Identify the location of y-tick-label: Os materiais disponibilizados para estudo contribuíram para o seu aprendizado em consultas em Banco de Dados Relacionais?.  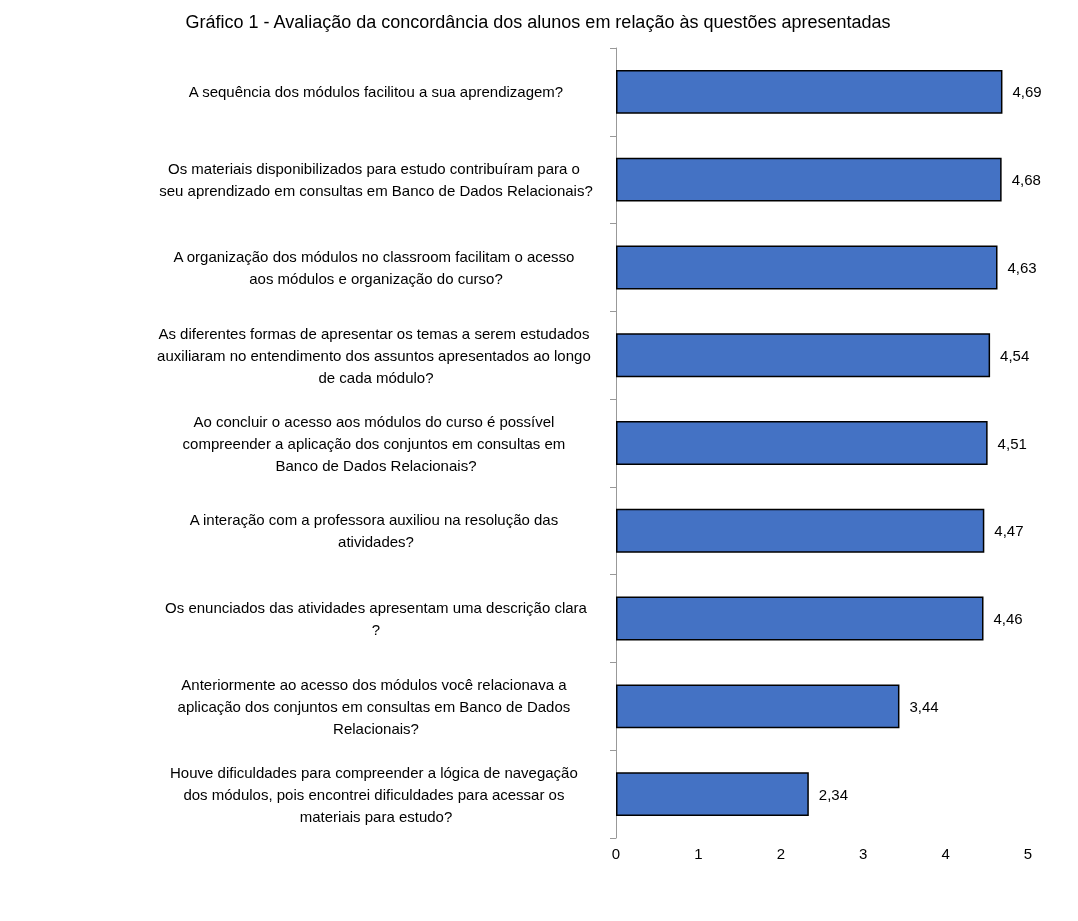
(376, 180).